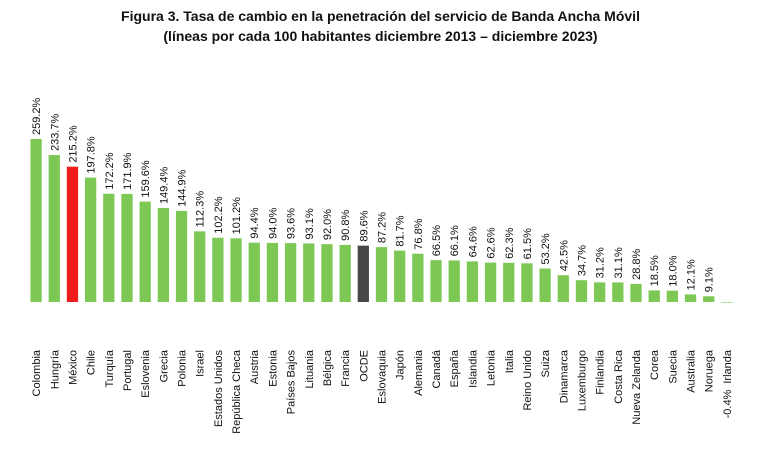 Image resolution: width=761 pixels, height=460 pixels. I want to click on value-label-lituania: 93.1%, so click(310, 223).